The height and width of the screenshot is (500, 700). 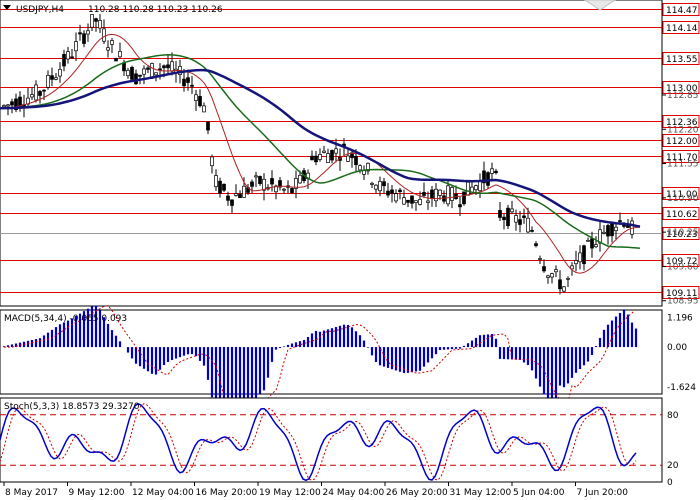 What do you see at coordinates (682, 11) in the screenshot?
I see `level-tag-label: 114.47` at bounding box center [682, 11].